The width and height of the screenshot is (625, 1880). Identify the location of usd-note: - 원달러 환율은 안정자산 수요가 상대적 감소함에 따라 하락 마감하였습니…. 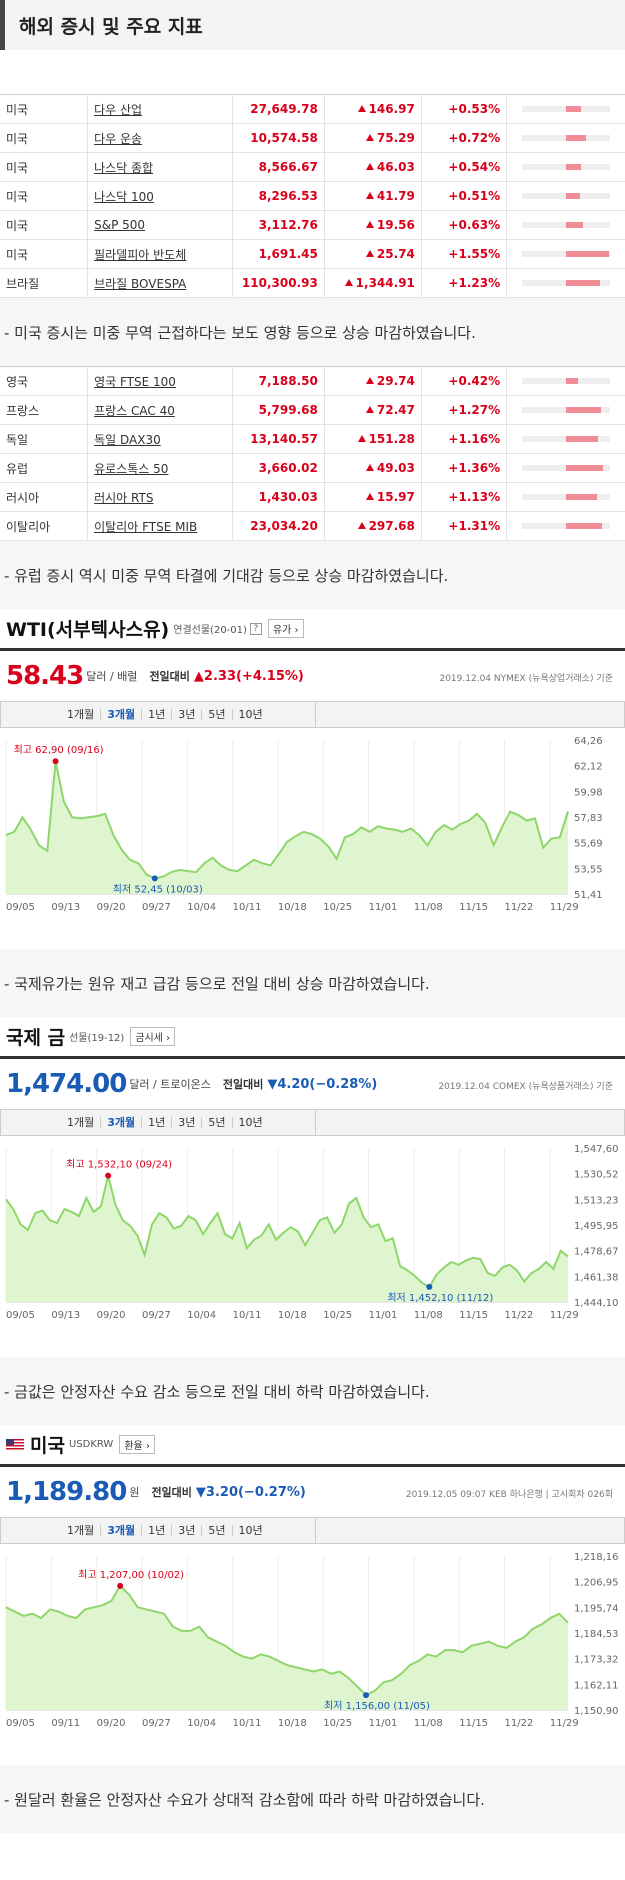
(312, 1799).